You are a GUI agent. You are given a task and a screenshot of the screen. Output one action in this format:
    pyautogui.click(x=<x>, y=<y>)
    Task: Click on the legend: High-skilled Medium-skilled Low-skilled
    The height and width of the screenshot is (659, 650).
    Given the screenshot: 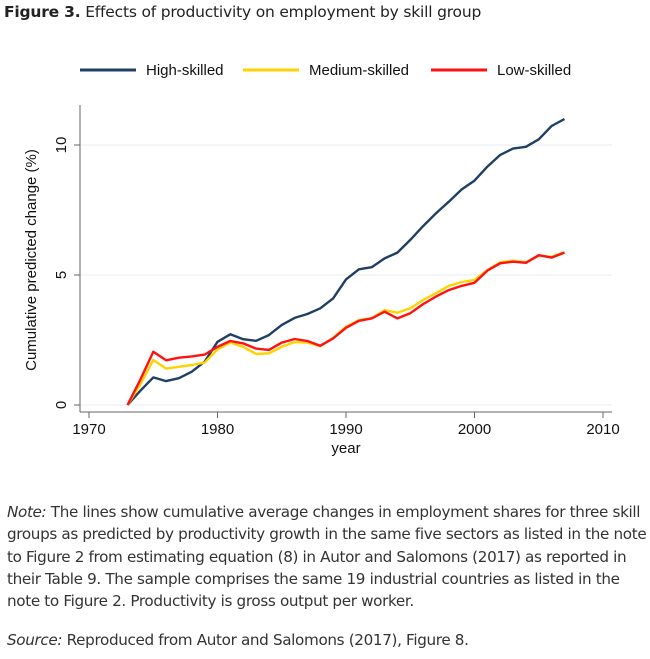 What is the action you would take?
    pyautogui.click(x=325, y=70)
    